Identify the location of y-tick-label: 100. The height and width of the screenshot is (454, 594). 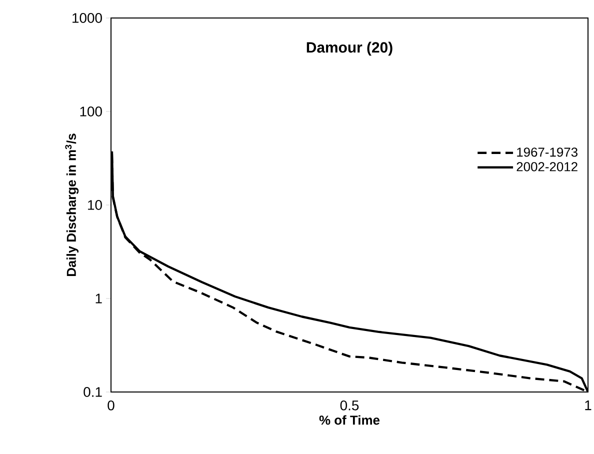
(91, 111).